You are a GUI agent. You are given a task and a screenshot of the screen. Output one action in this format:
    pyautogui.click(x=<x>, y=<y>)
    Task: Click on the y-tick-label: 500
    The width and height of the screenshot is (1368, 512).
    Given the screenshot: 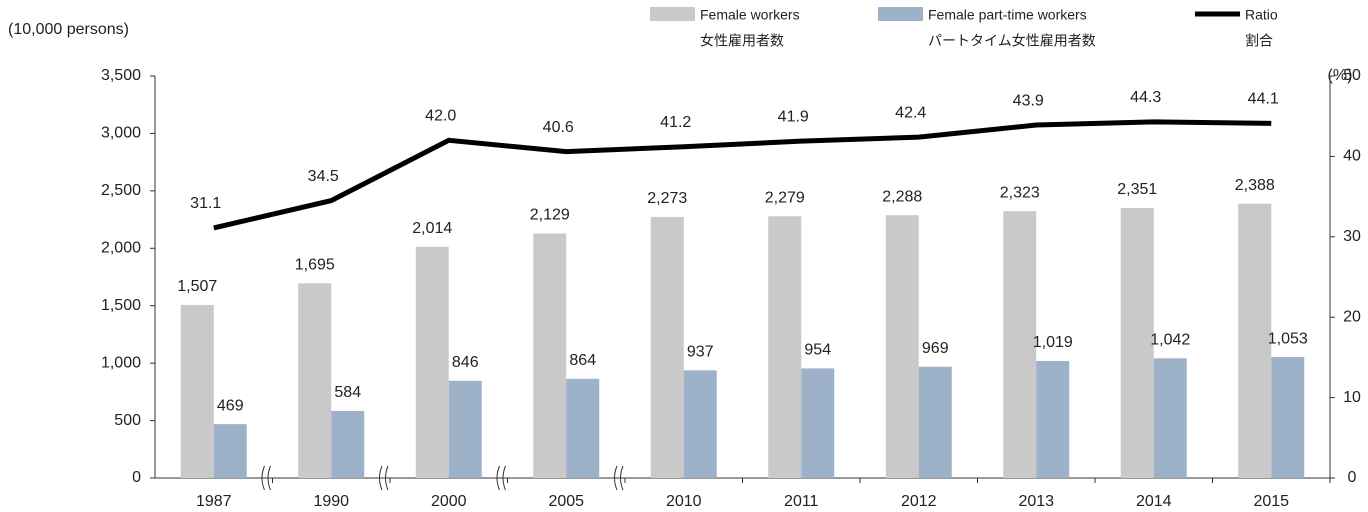 What is the action you would take?
    pyautogui.click(x=127, y=420)
    